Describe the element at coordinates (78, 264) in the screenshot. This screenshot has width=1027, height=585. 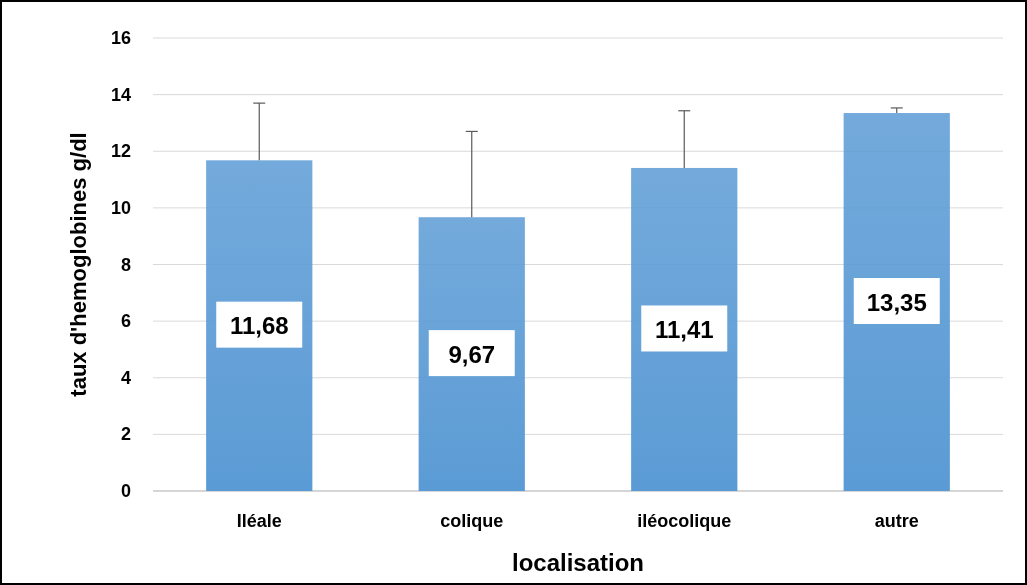
I see `y-axis-title: taux d'hemoglobines g/dl` at that location.